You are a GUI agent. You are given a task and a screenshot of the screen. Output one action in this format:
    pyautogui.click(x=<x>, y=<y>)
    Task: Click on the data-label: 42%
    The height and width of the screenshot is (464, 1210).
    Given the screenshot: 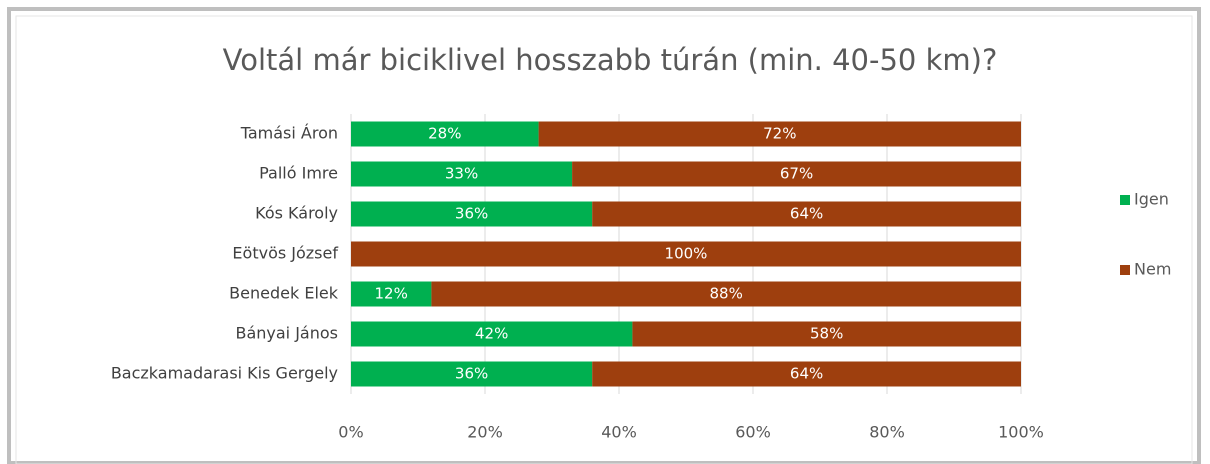 What is the action you would take?
    pyautogui.click(x=491, y=334)
    